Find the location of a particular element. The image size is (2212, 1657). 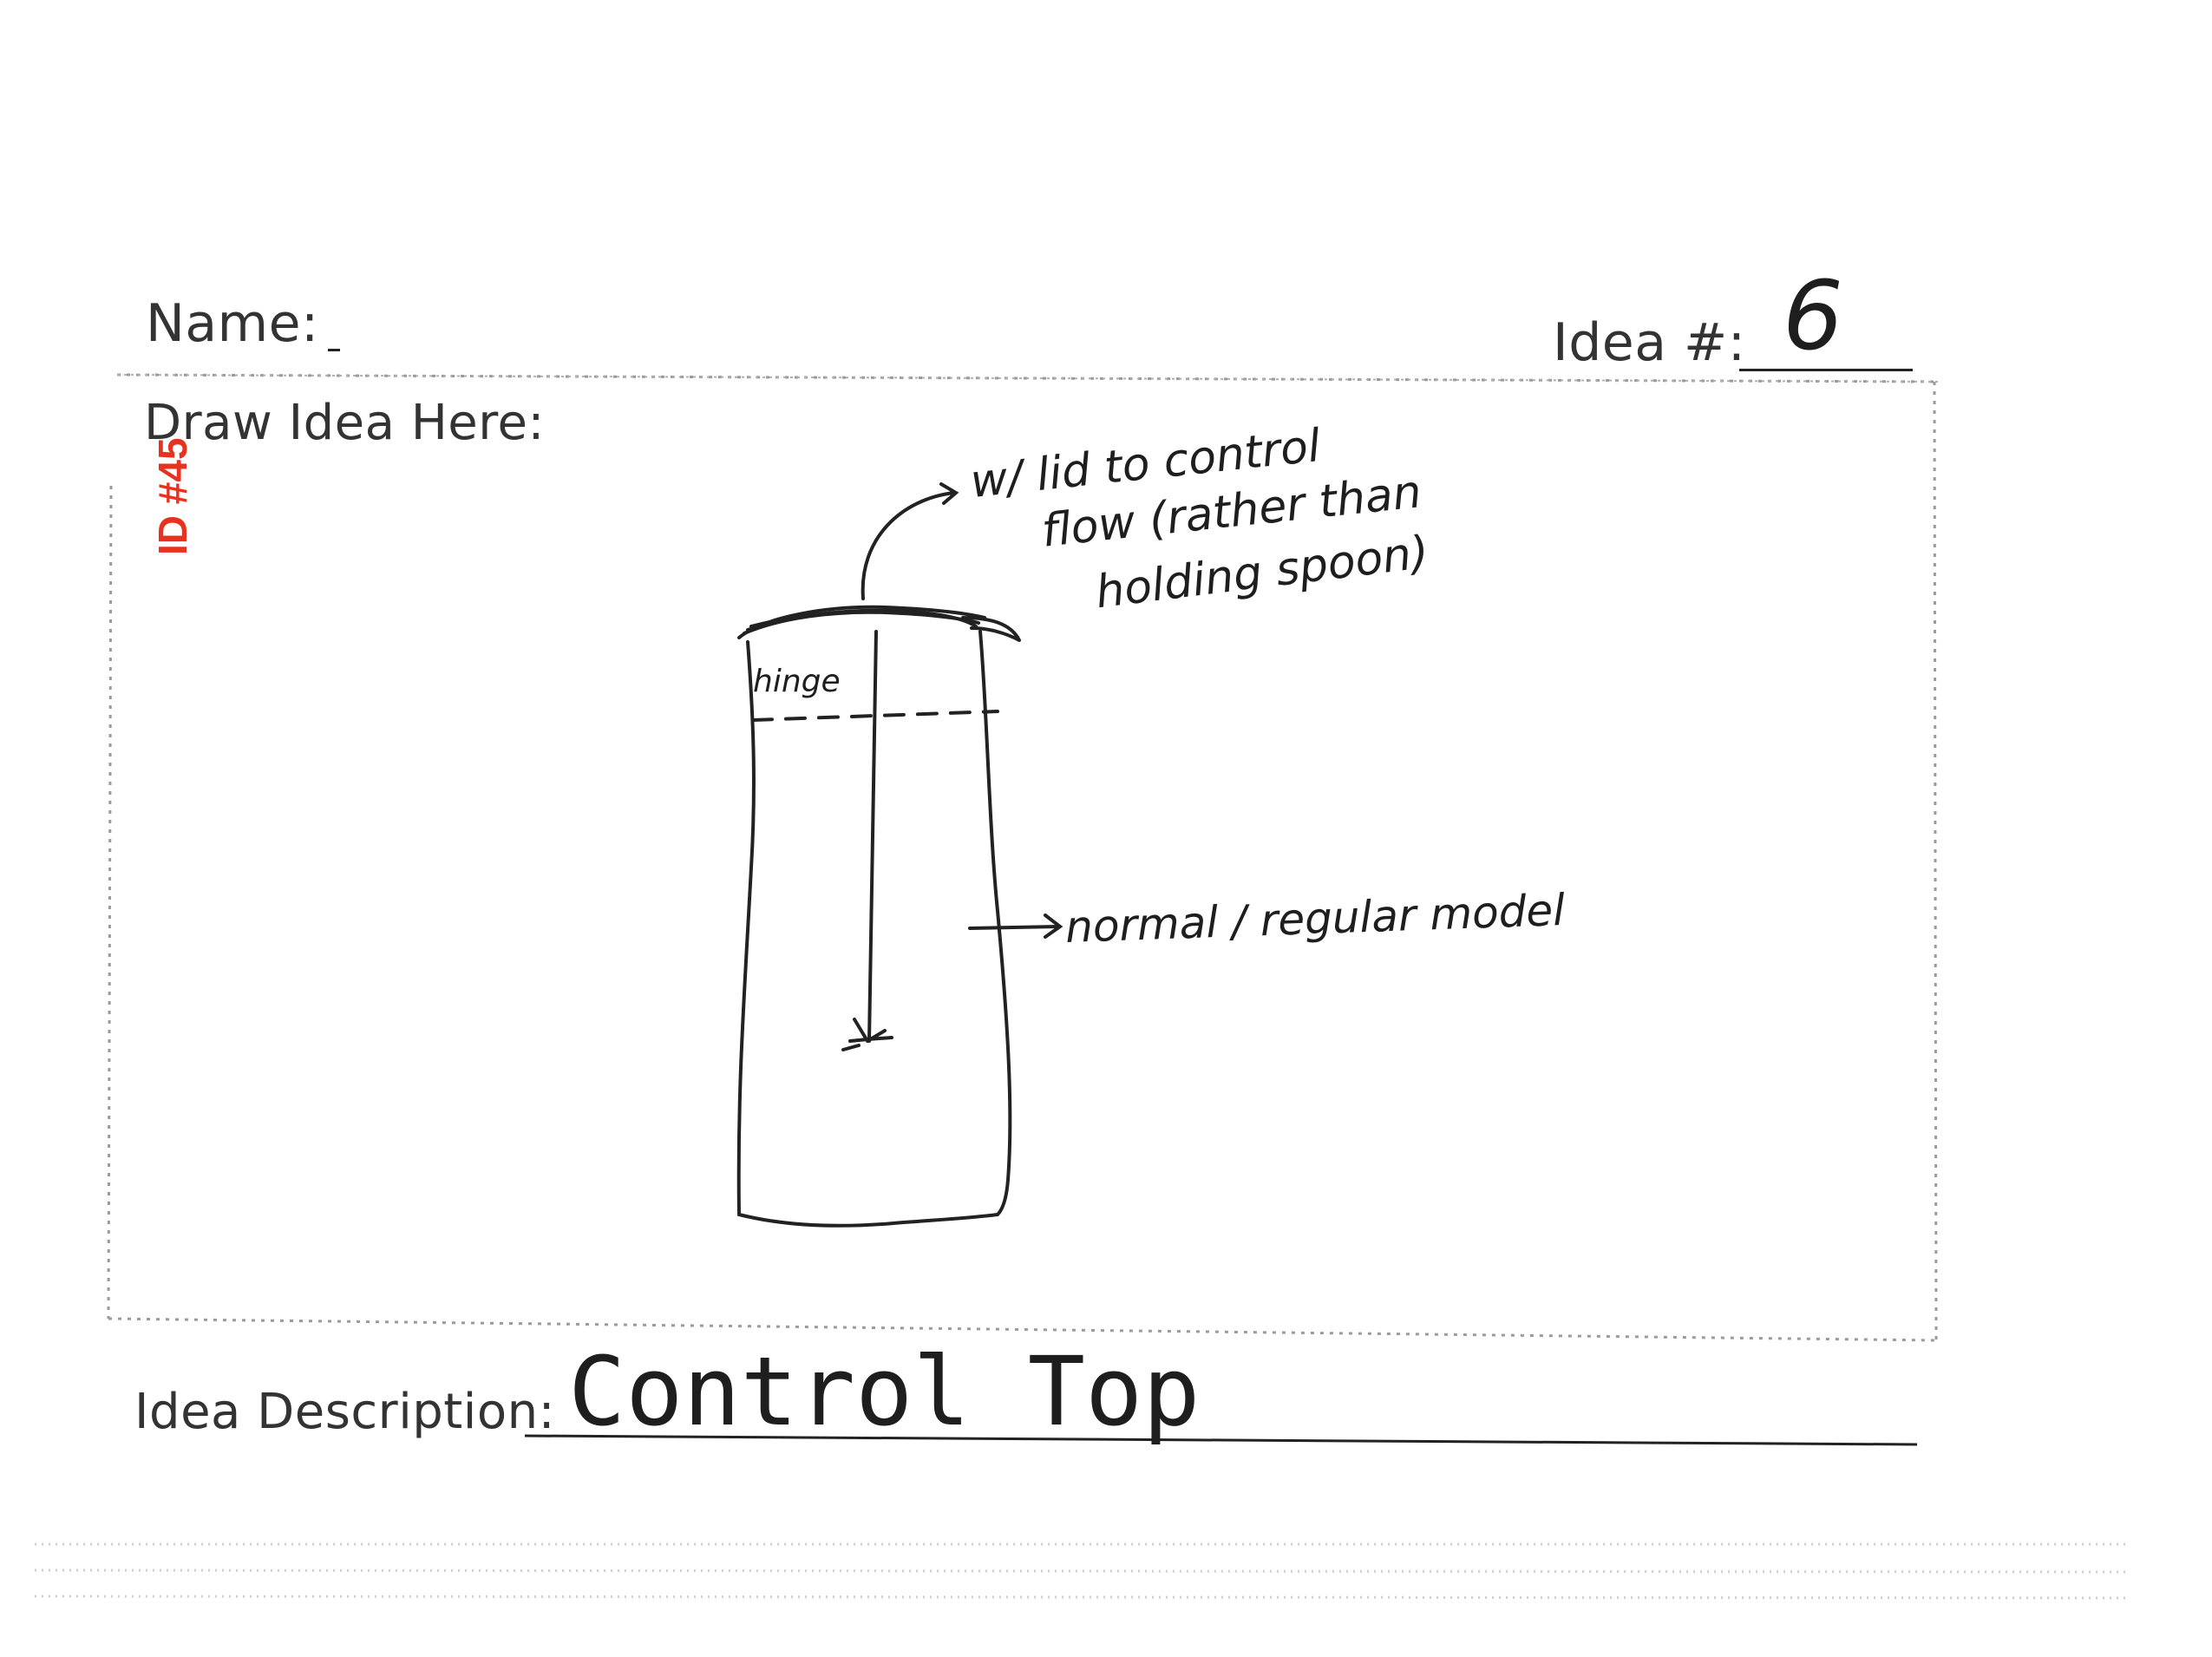

idea-number-label: Idea #: is located at coordinates (1649, 342).